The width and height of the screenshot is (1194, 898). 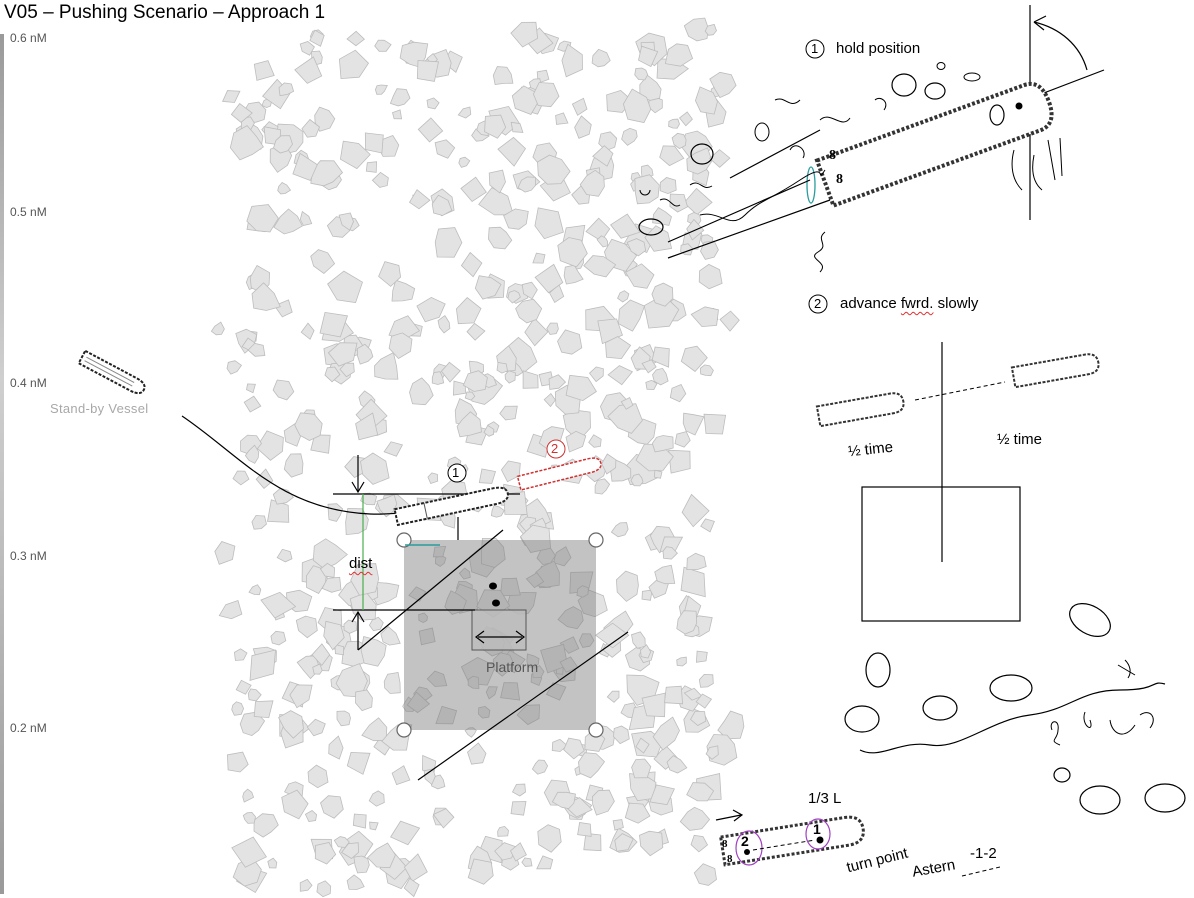 What do you see at coordinates (749, 848) in the screenshot?
I see `marker-2-ring` at bounding box center [749, 848].